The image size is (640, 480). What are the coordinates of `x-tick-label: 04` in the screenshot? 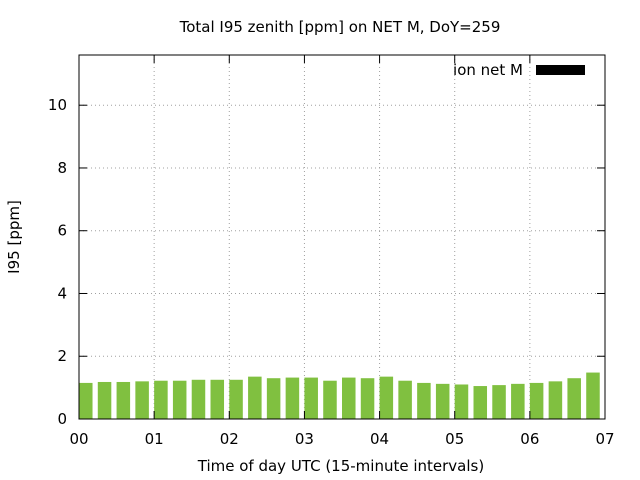 It's located at (379, 439).